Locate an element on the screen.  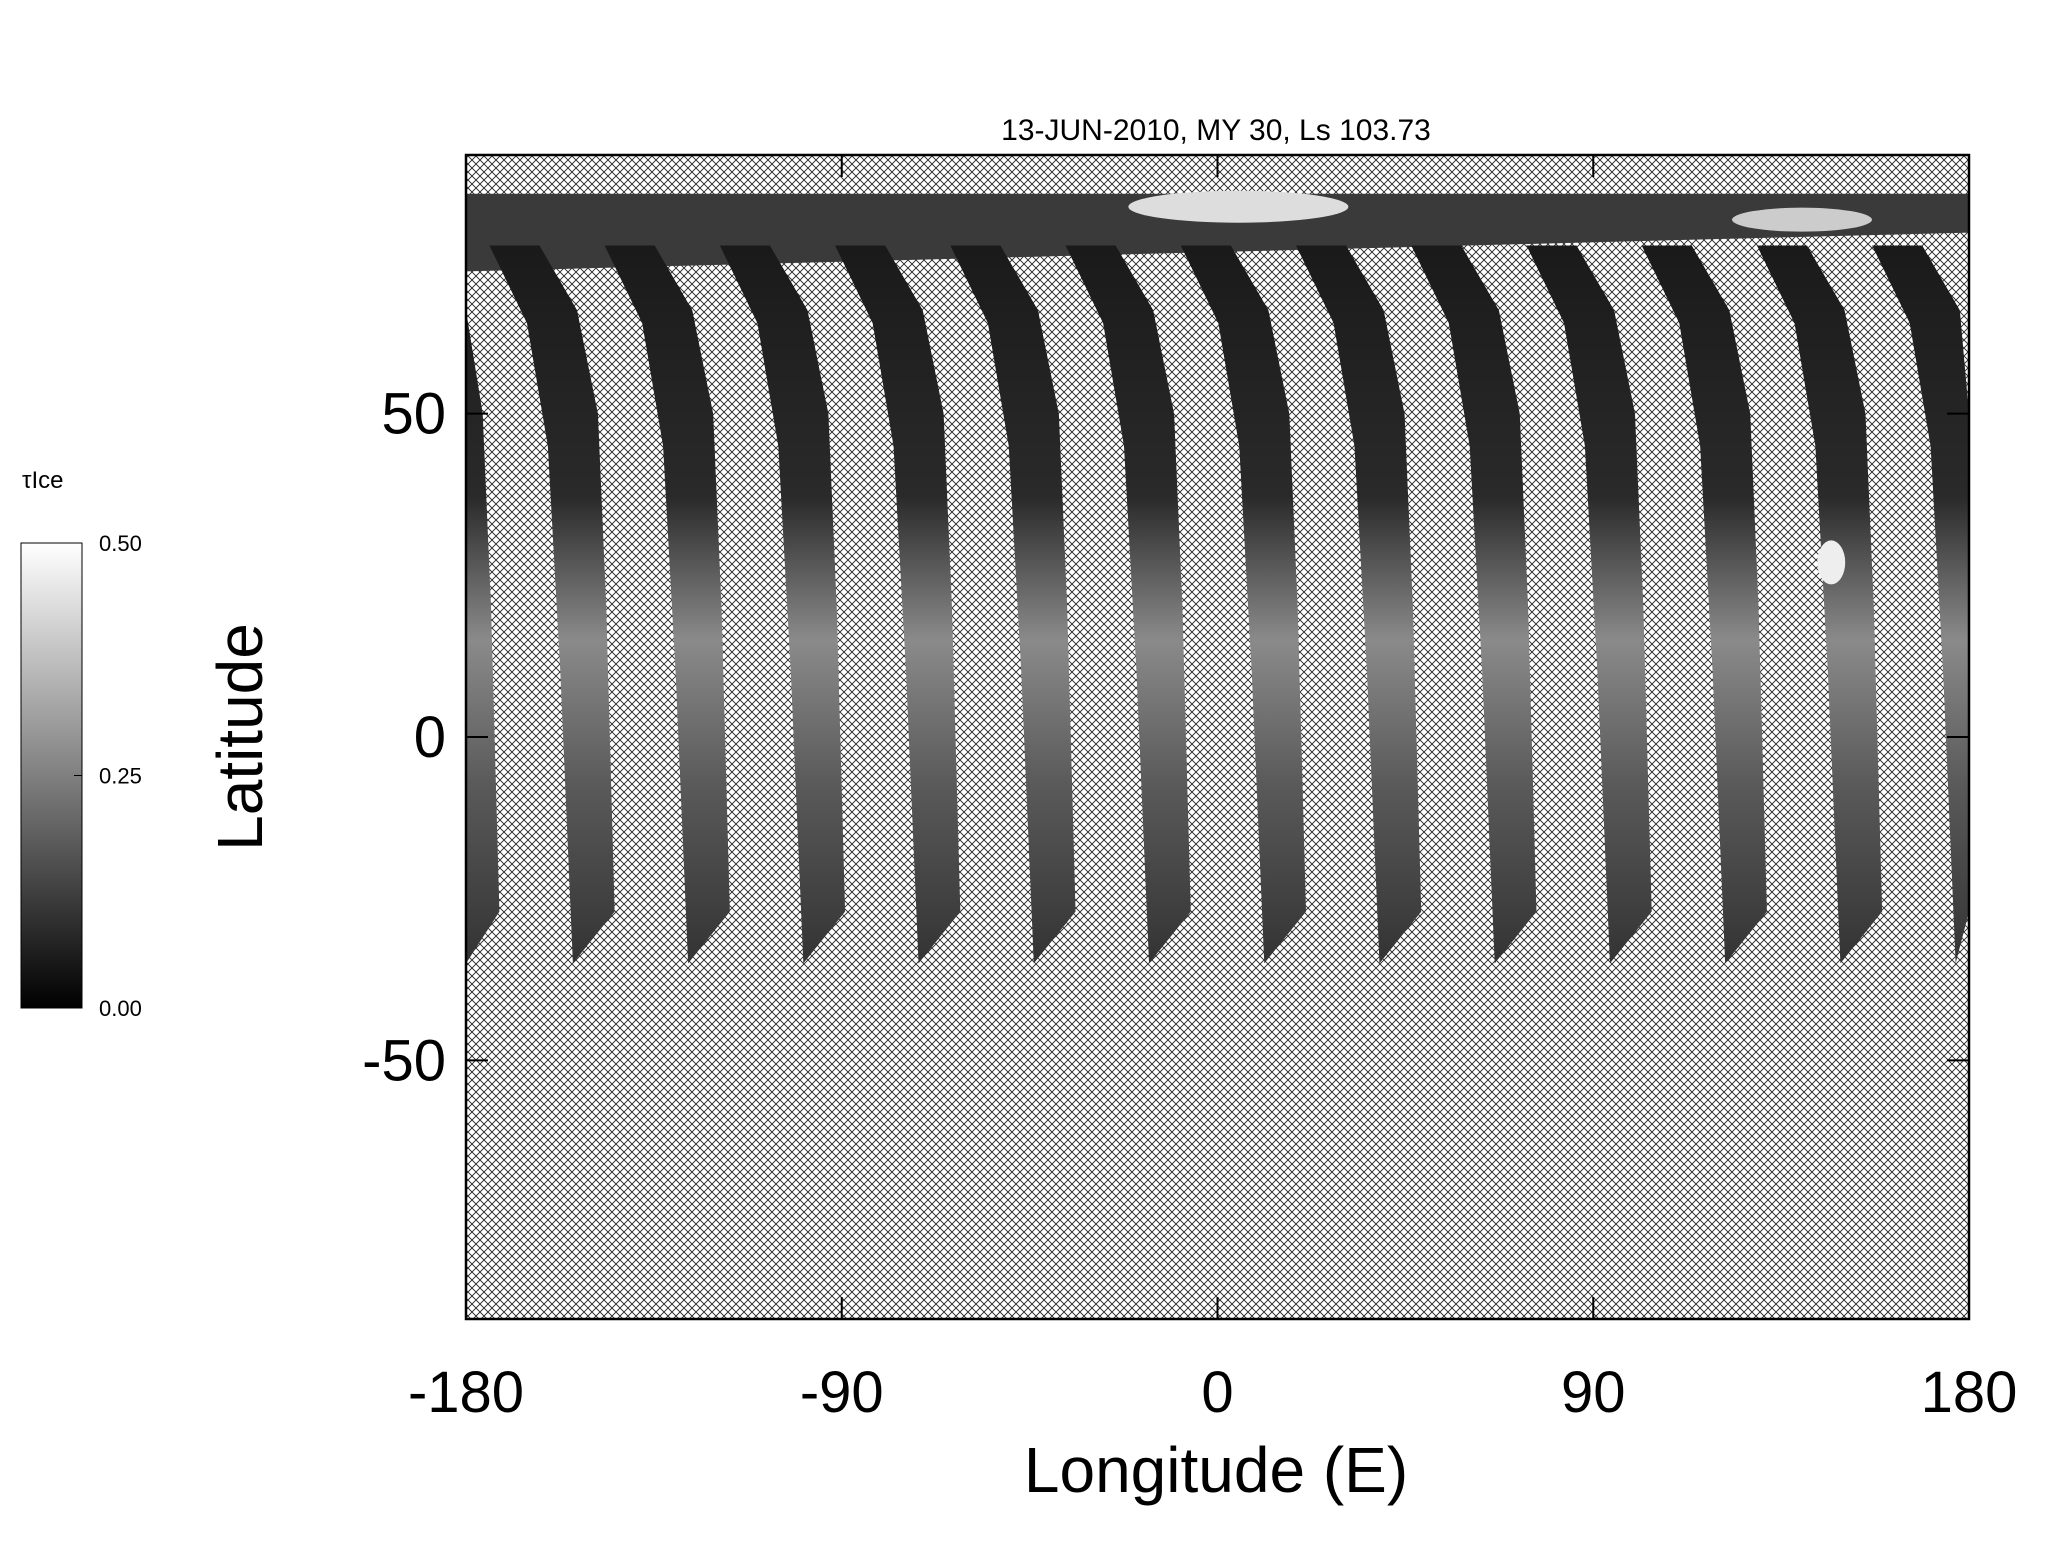
x-axis-label: Longitude (E) is located at coordinates (1216, 1470).